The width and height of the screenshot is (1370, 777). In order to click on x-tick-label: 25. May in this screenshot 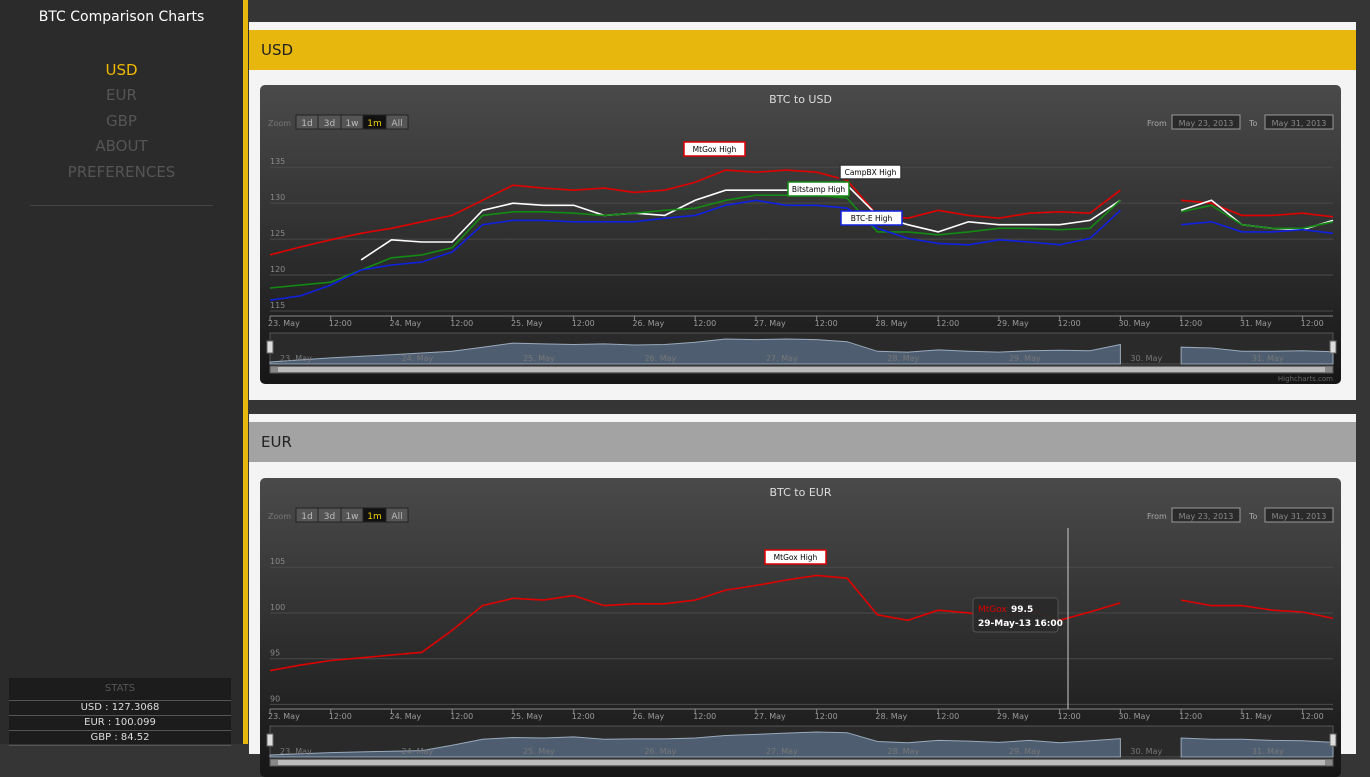, I will do `click(527, 716)`.